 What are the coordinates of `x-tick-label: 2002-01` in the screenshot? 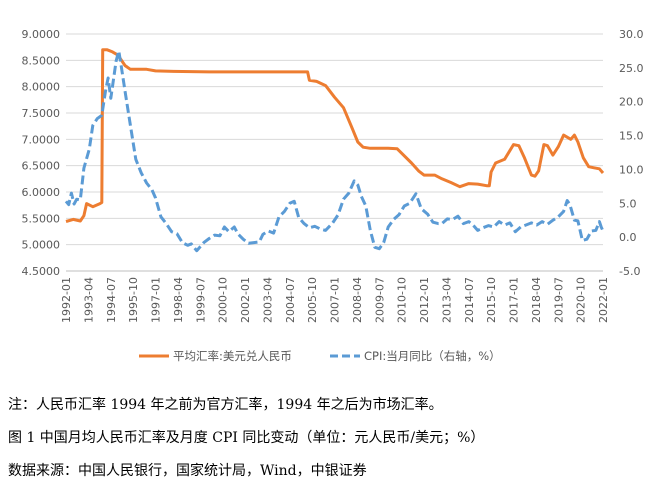 It's located at (245, 300).